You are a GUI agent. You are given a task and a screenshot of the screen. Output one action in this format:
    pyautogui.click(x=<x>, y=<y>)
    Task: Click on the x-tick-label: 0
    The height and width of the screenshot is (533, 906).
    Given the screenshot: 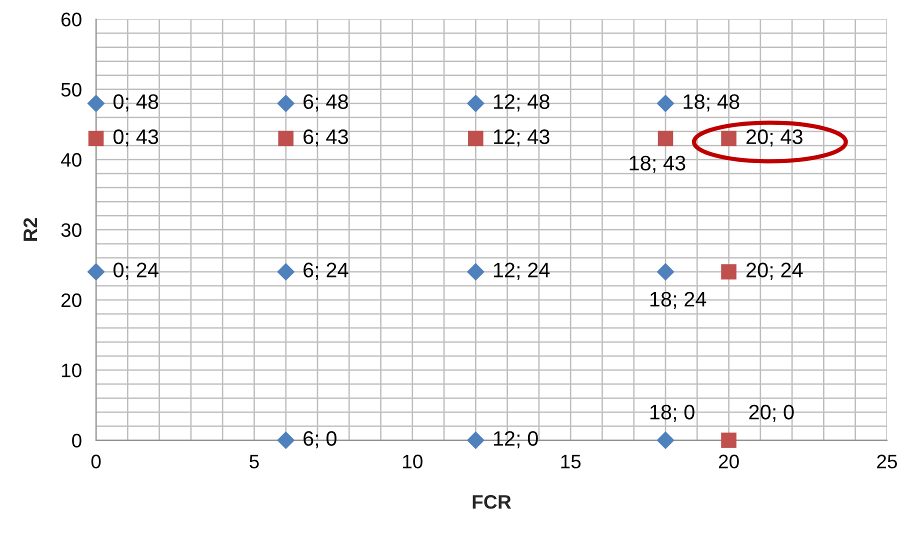 What is the action you would take?
    pyautogui.click(x=96, y=461)
    